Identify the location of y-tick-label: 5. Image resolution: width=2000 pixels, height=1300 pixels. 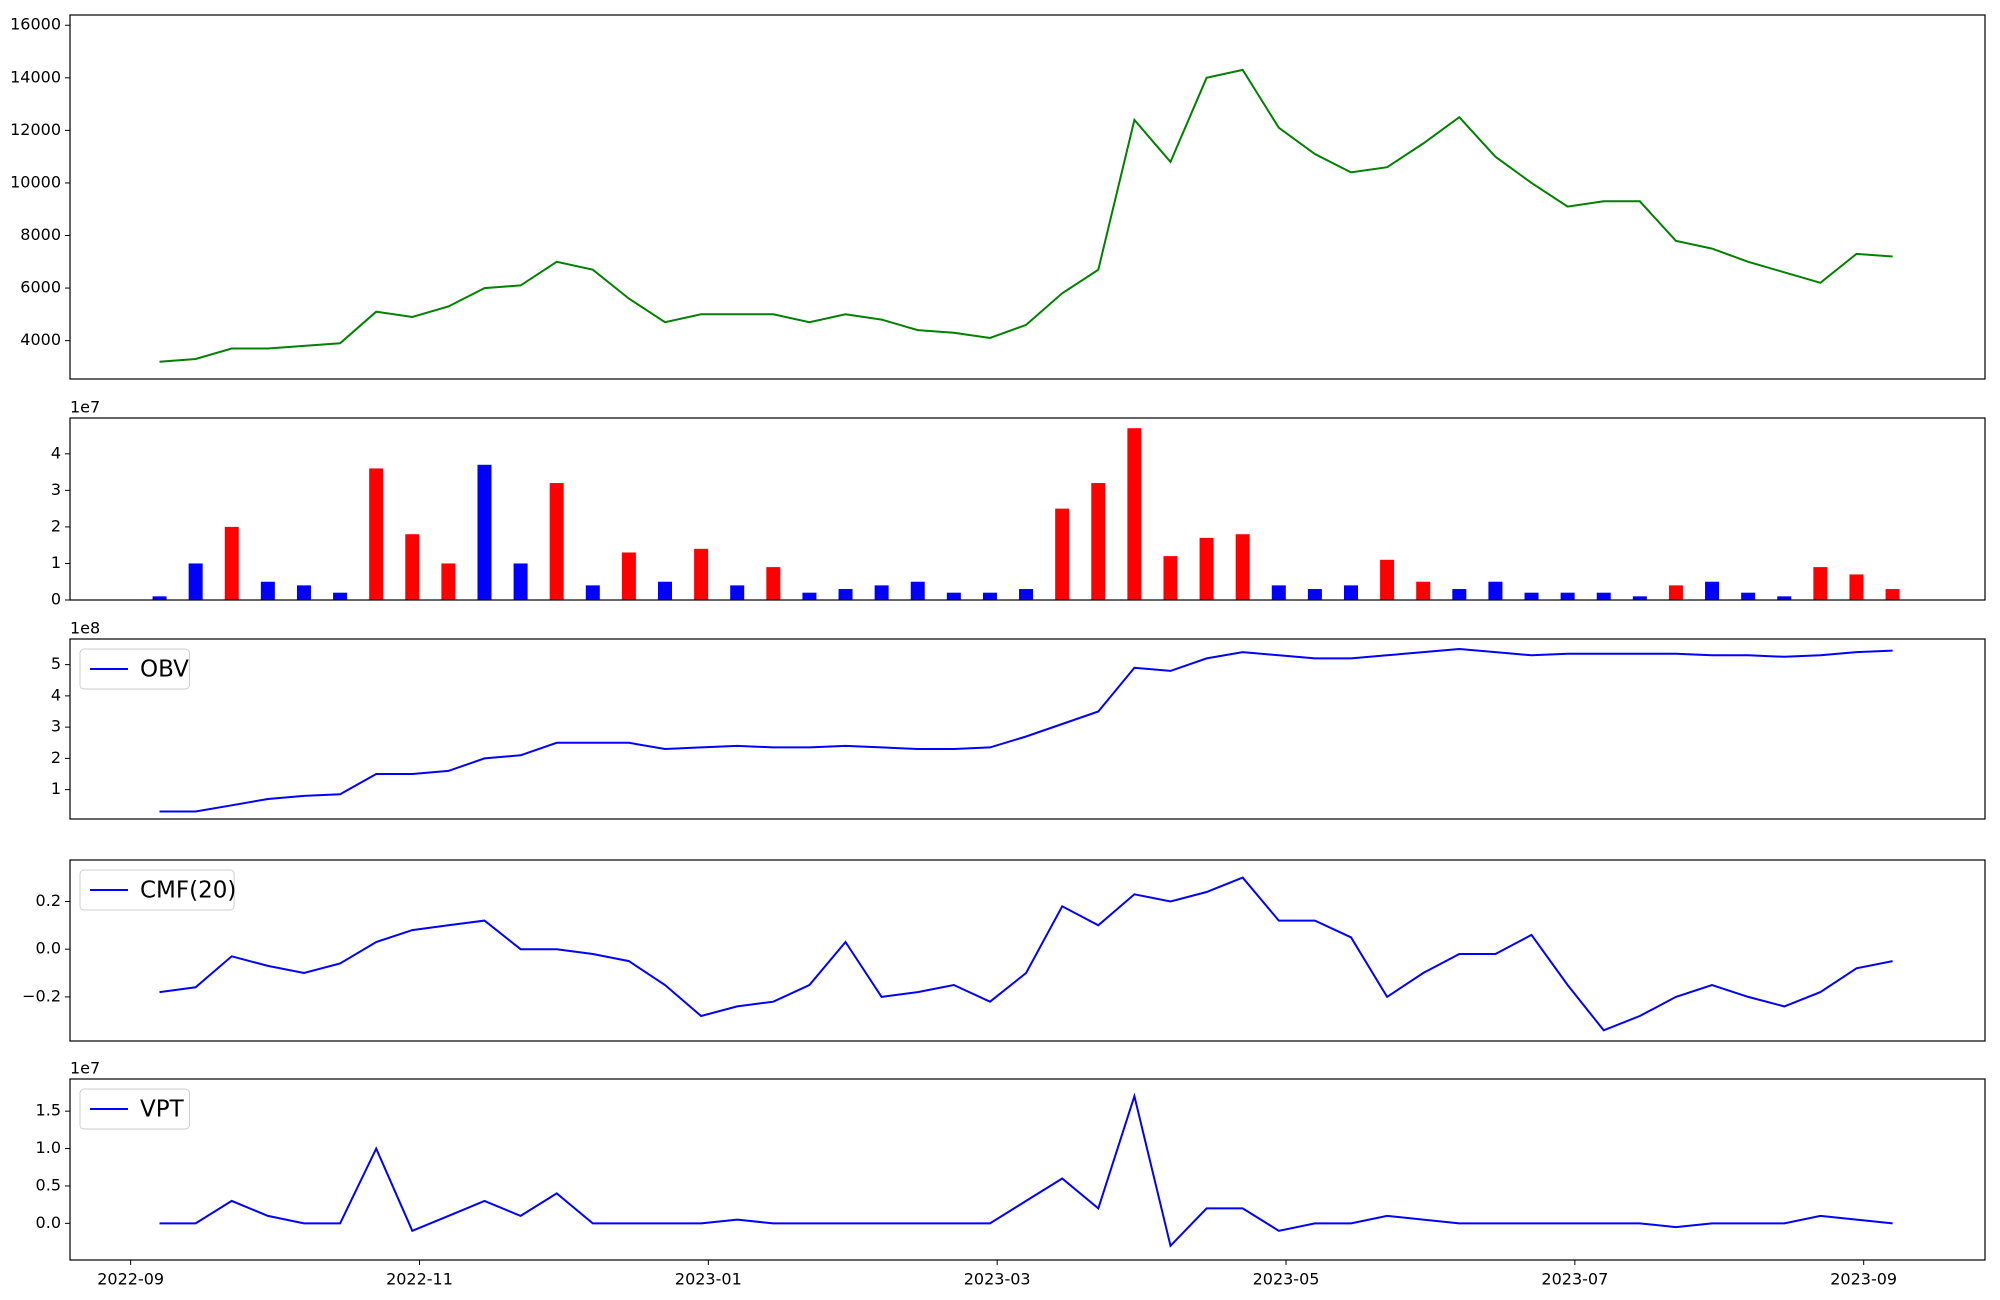
(56, 663).